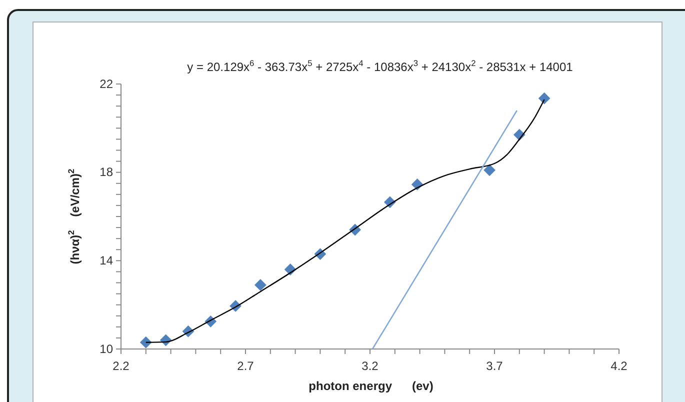  I want to click on y-tick-label: 14, so click(107, 261).